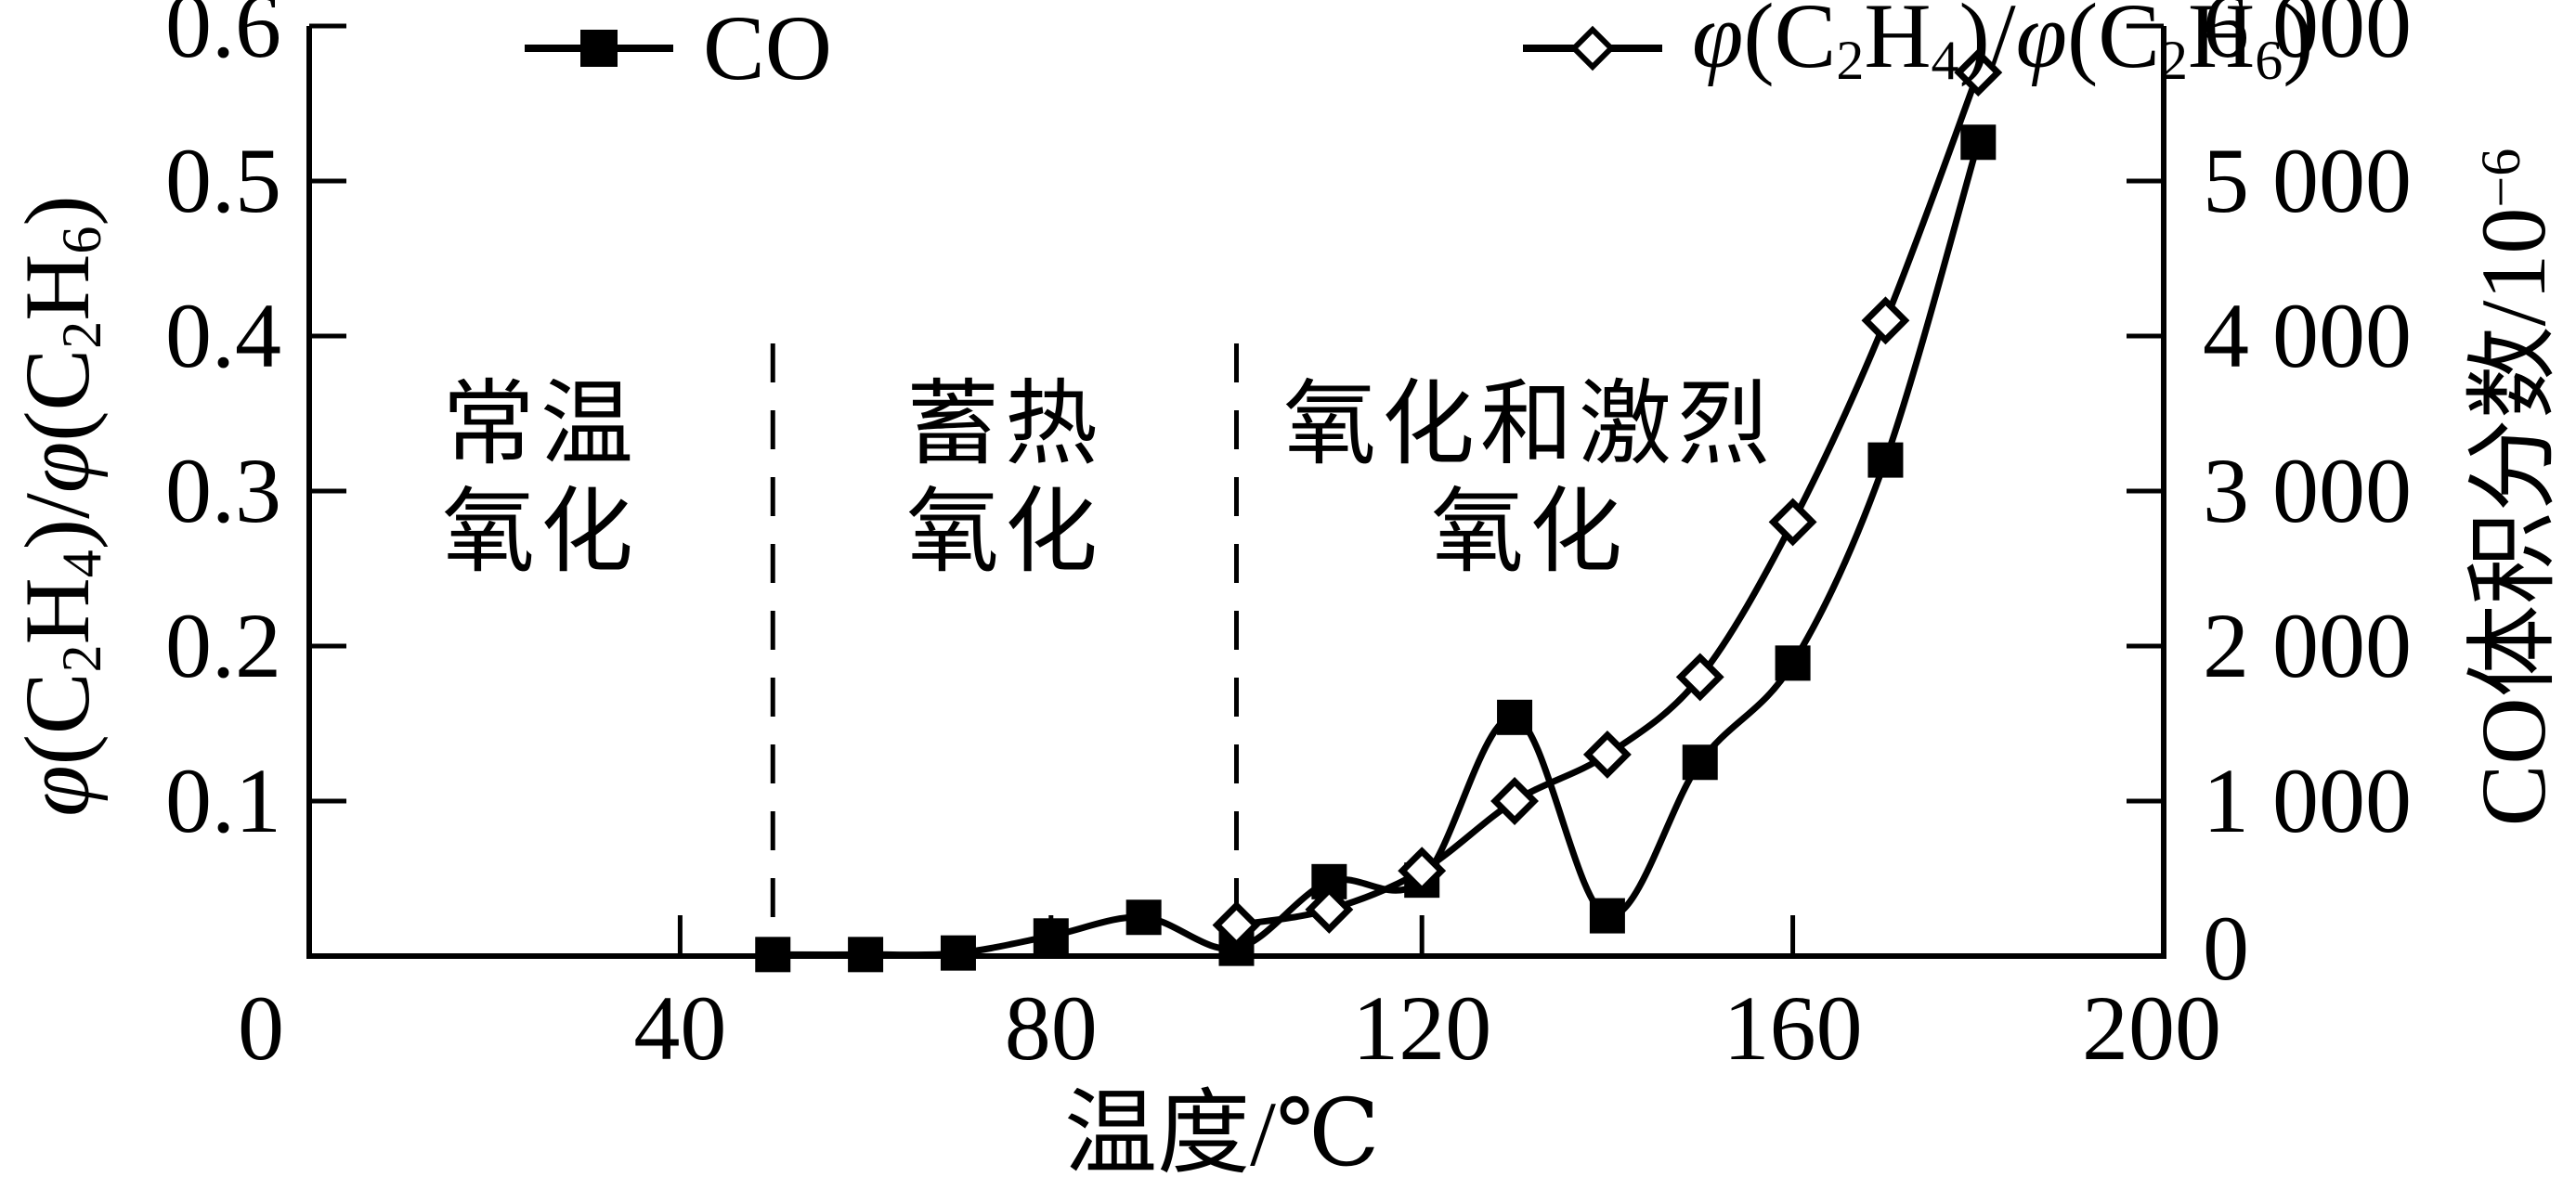  Describe the element at coordinates (1530, 424) in the screenshot. I see `region-label-line: 氧化和激烈` at that location.